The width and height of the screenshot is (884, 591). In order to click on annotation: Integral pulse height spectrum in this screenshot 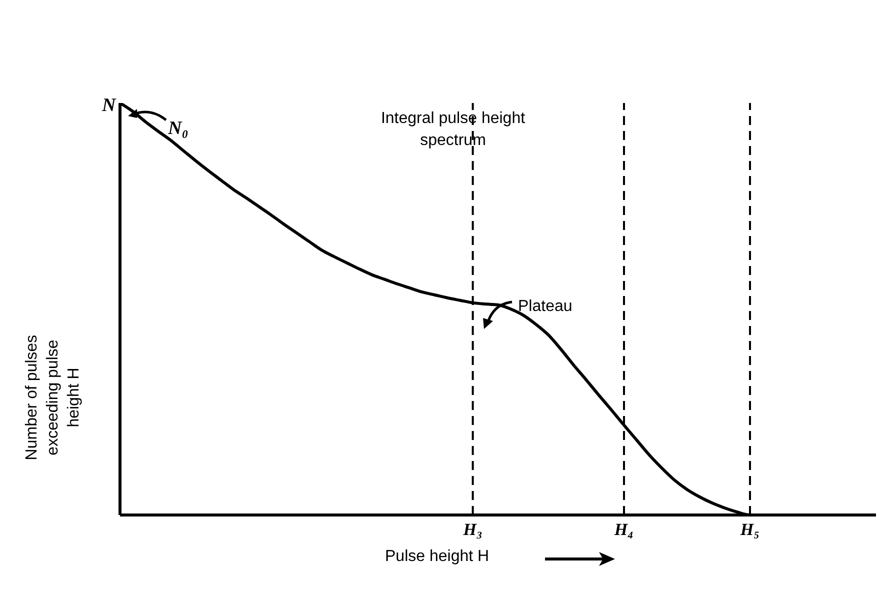, I will do `click(453, 130)`.